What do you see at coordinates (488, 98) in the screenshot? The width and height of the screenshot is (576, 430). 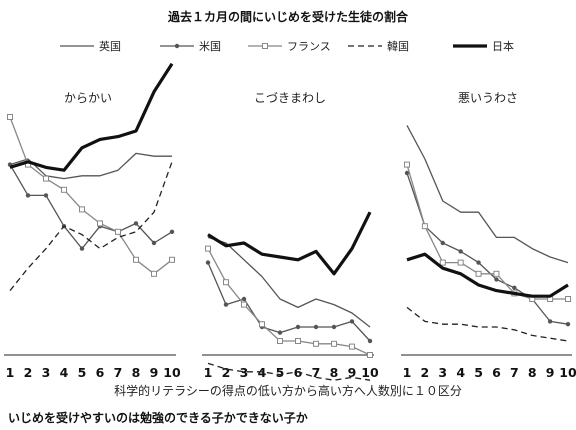 I see `panel-title: 悪いうわさ` at bounding box center [488, 98].